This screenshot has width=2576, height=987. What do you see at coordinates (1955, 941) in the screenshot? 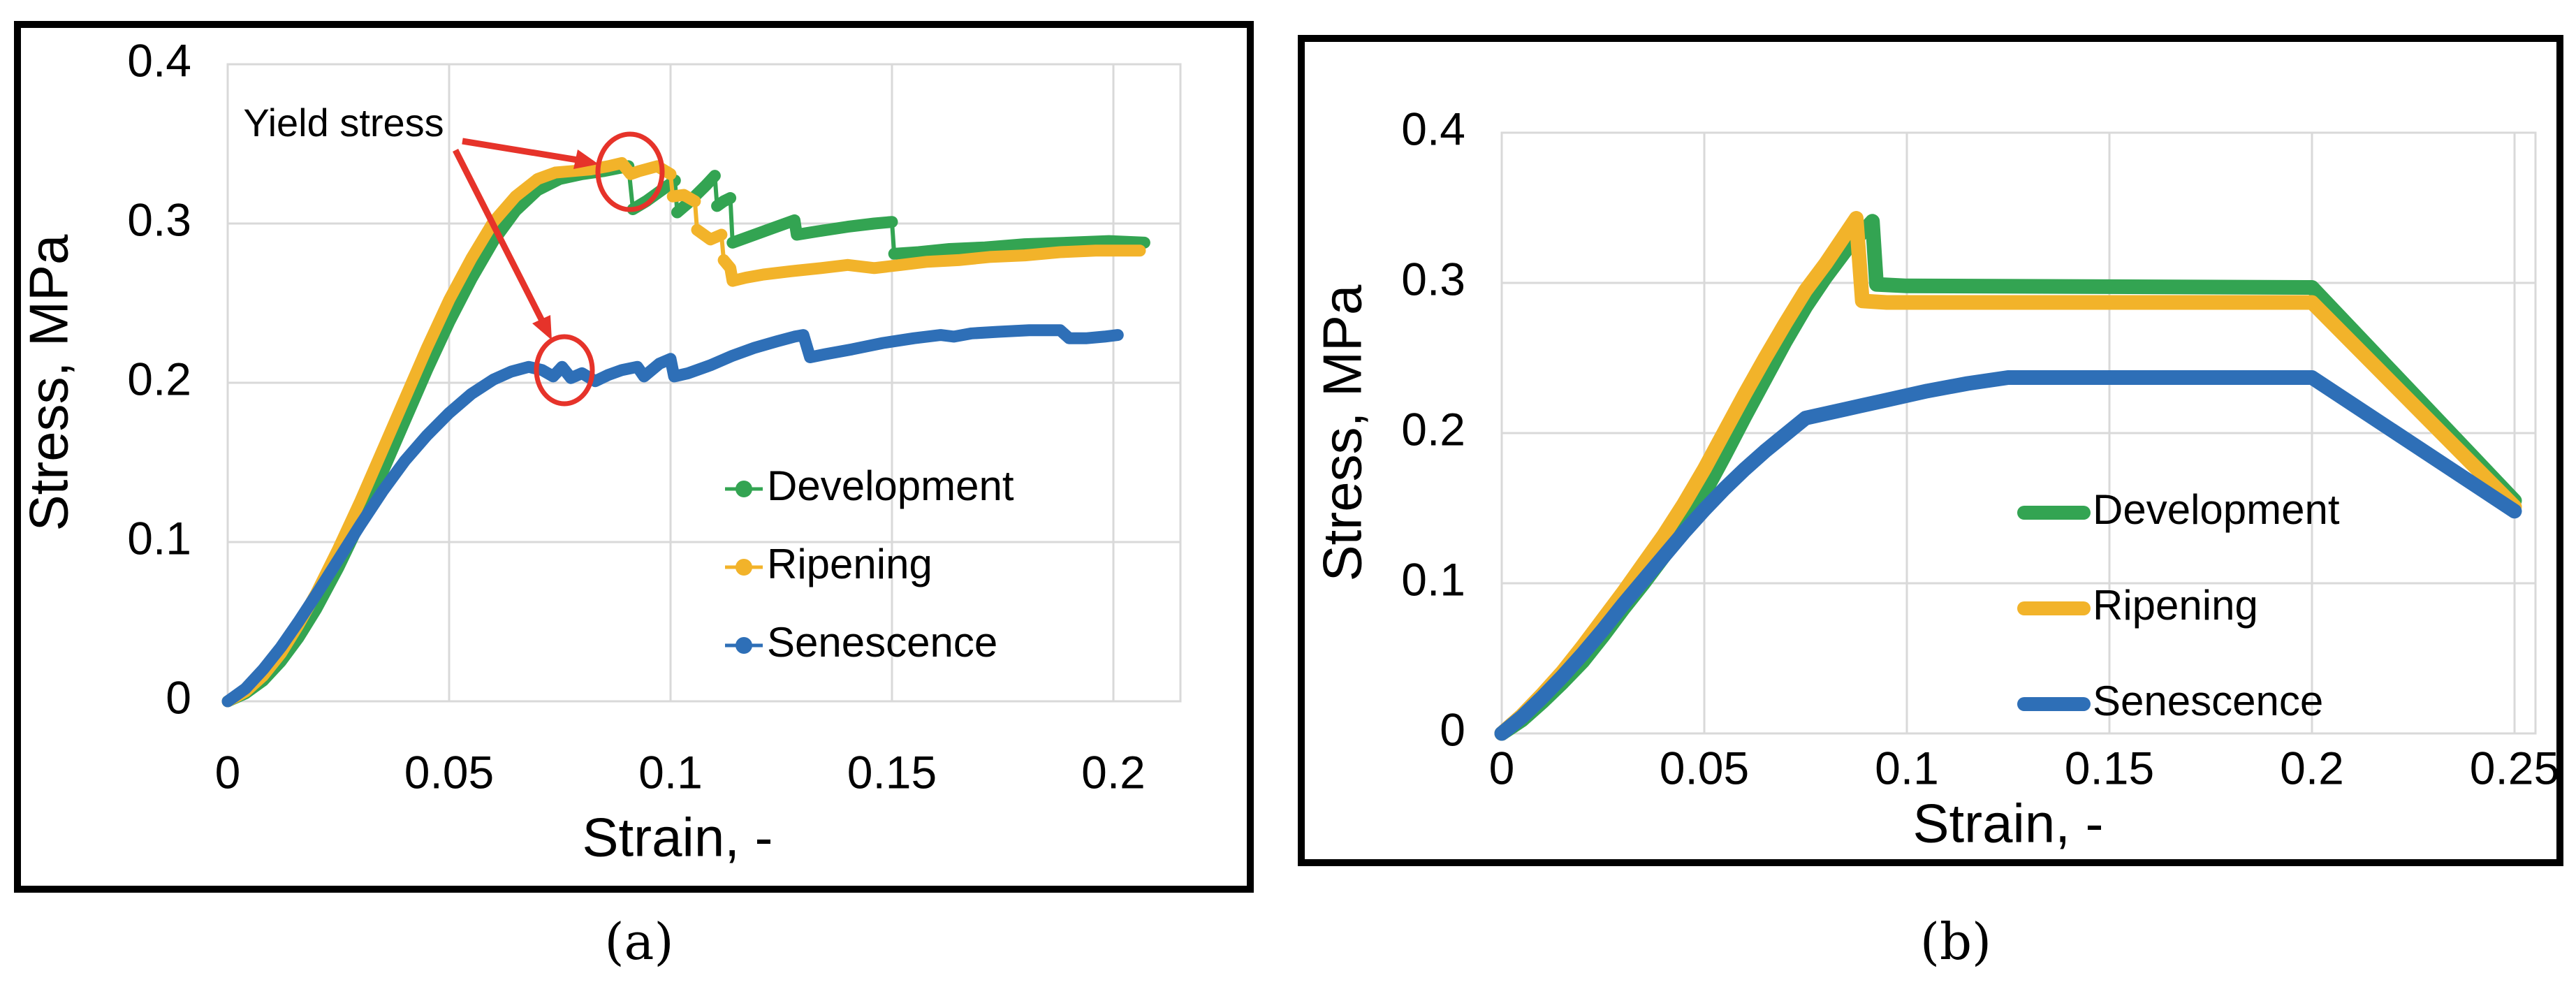
I see `caption-b: (b)` at bounding box center [1955, 941].